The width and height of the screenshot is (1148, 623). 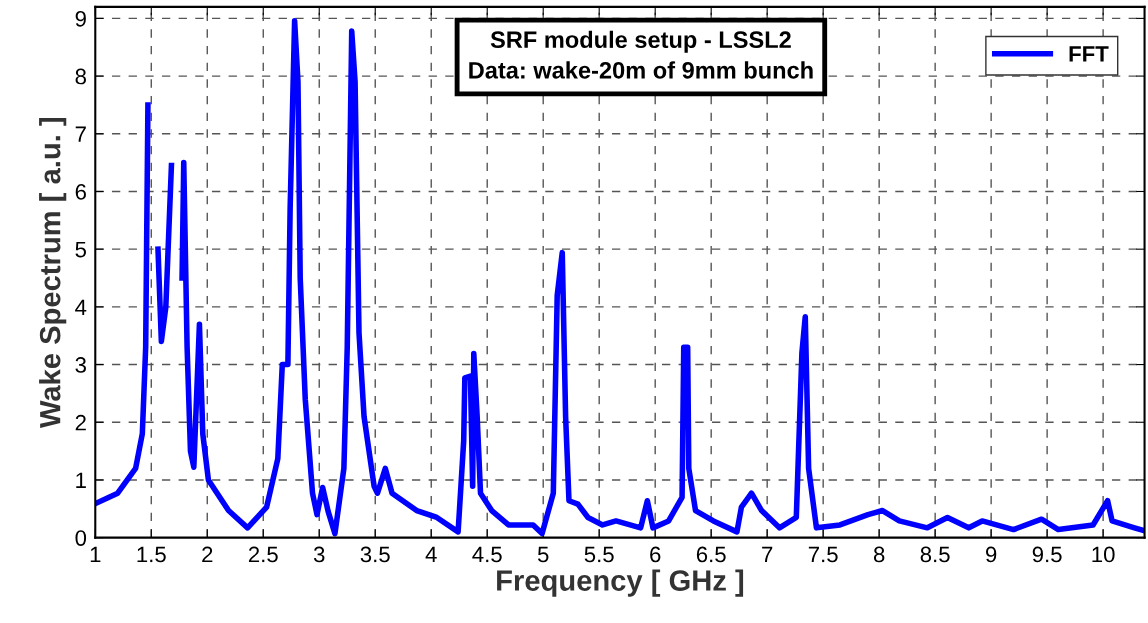 I want to click on y-tick-label: 1, so click(x=81, y=480).